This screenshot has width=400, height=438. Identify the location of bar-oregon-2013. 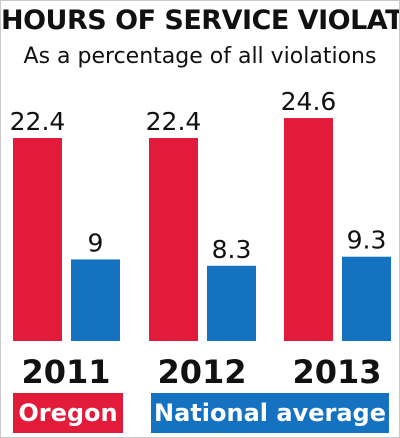
(308, 229).